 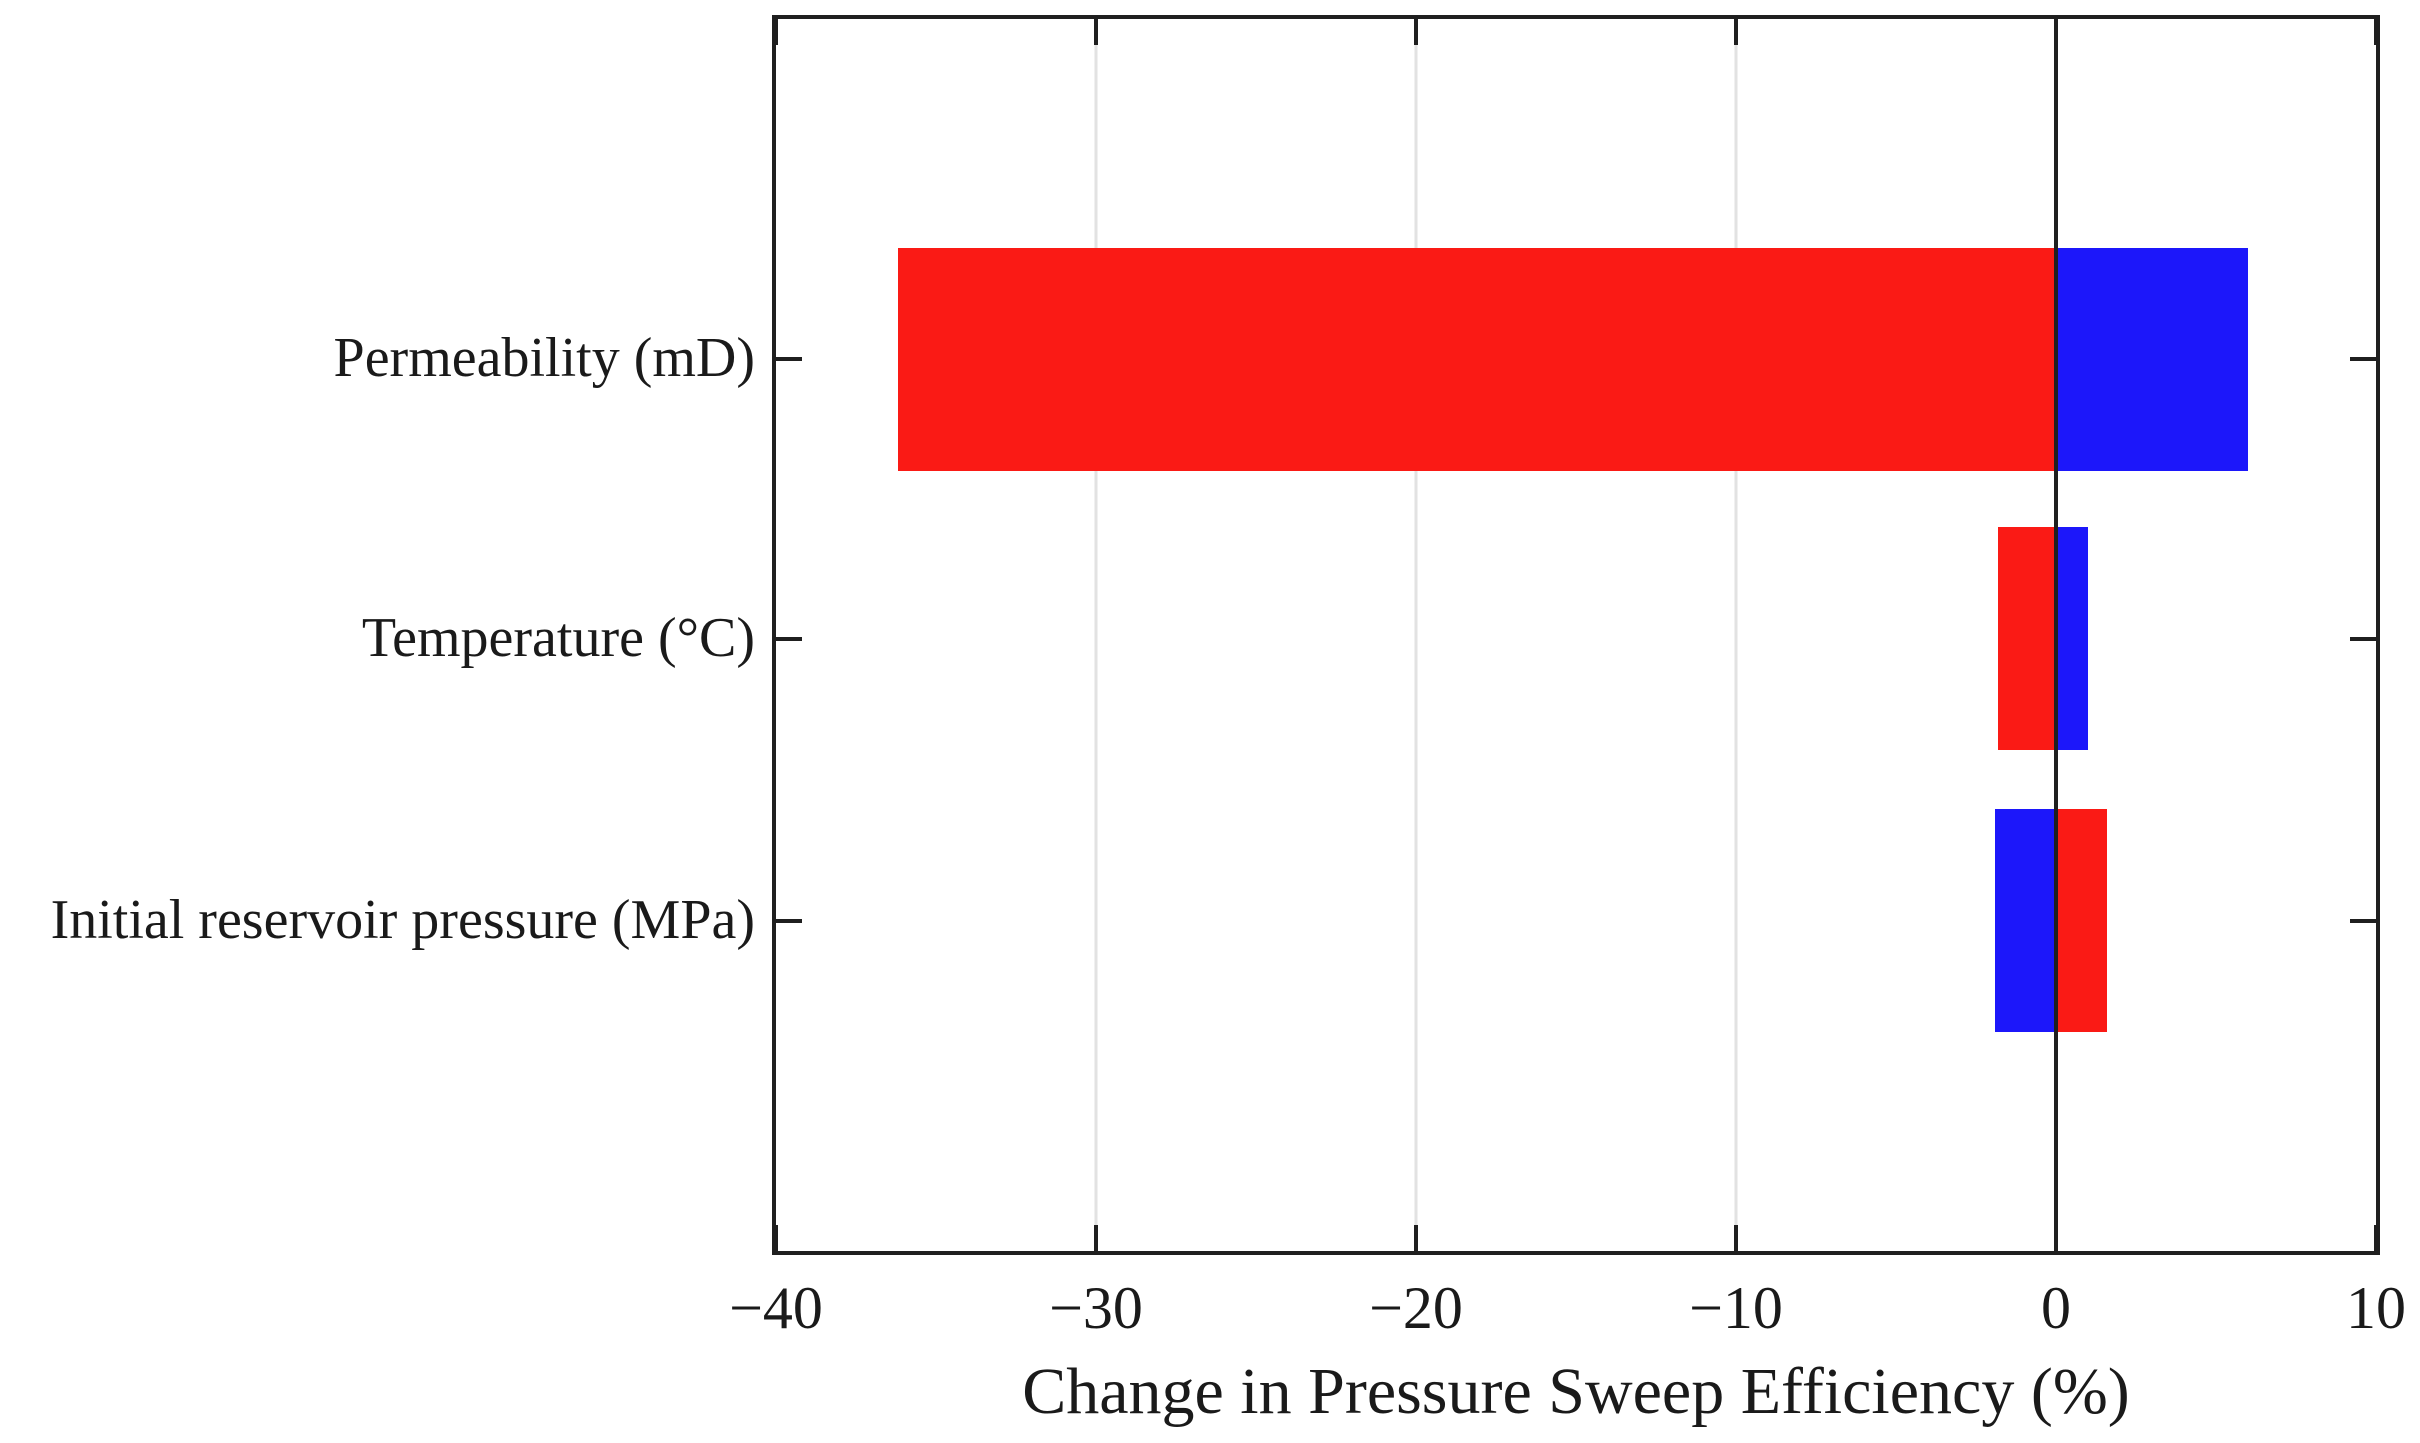 I want to click on x-tick-label: 10, so click(x=2376, y=1308).